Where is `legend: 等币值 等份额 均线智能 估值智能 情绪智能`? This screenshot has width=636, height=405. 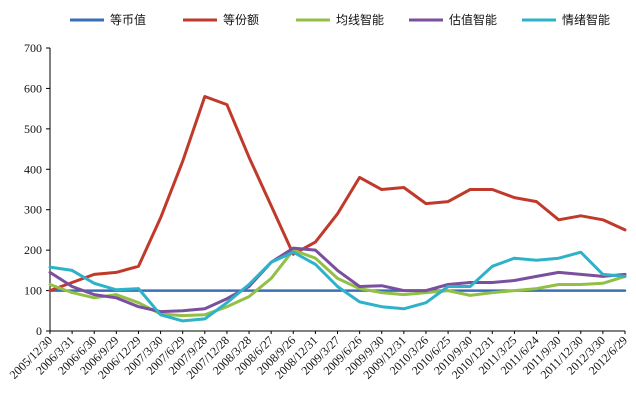
legend: 等币值 等份额 均线智能 估值智能 情绪智能 is located at coordinates (340, 19).